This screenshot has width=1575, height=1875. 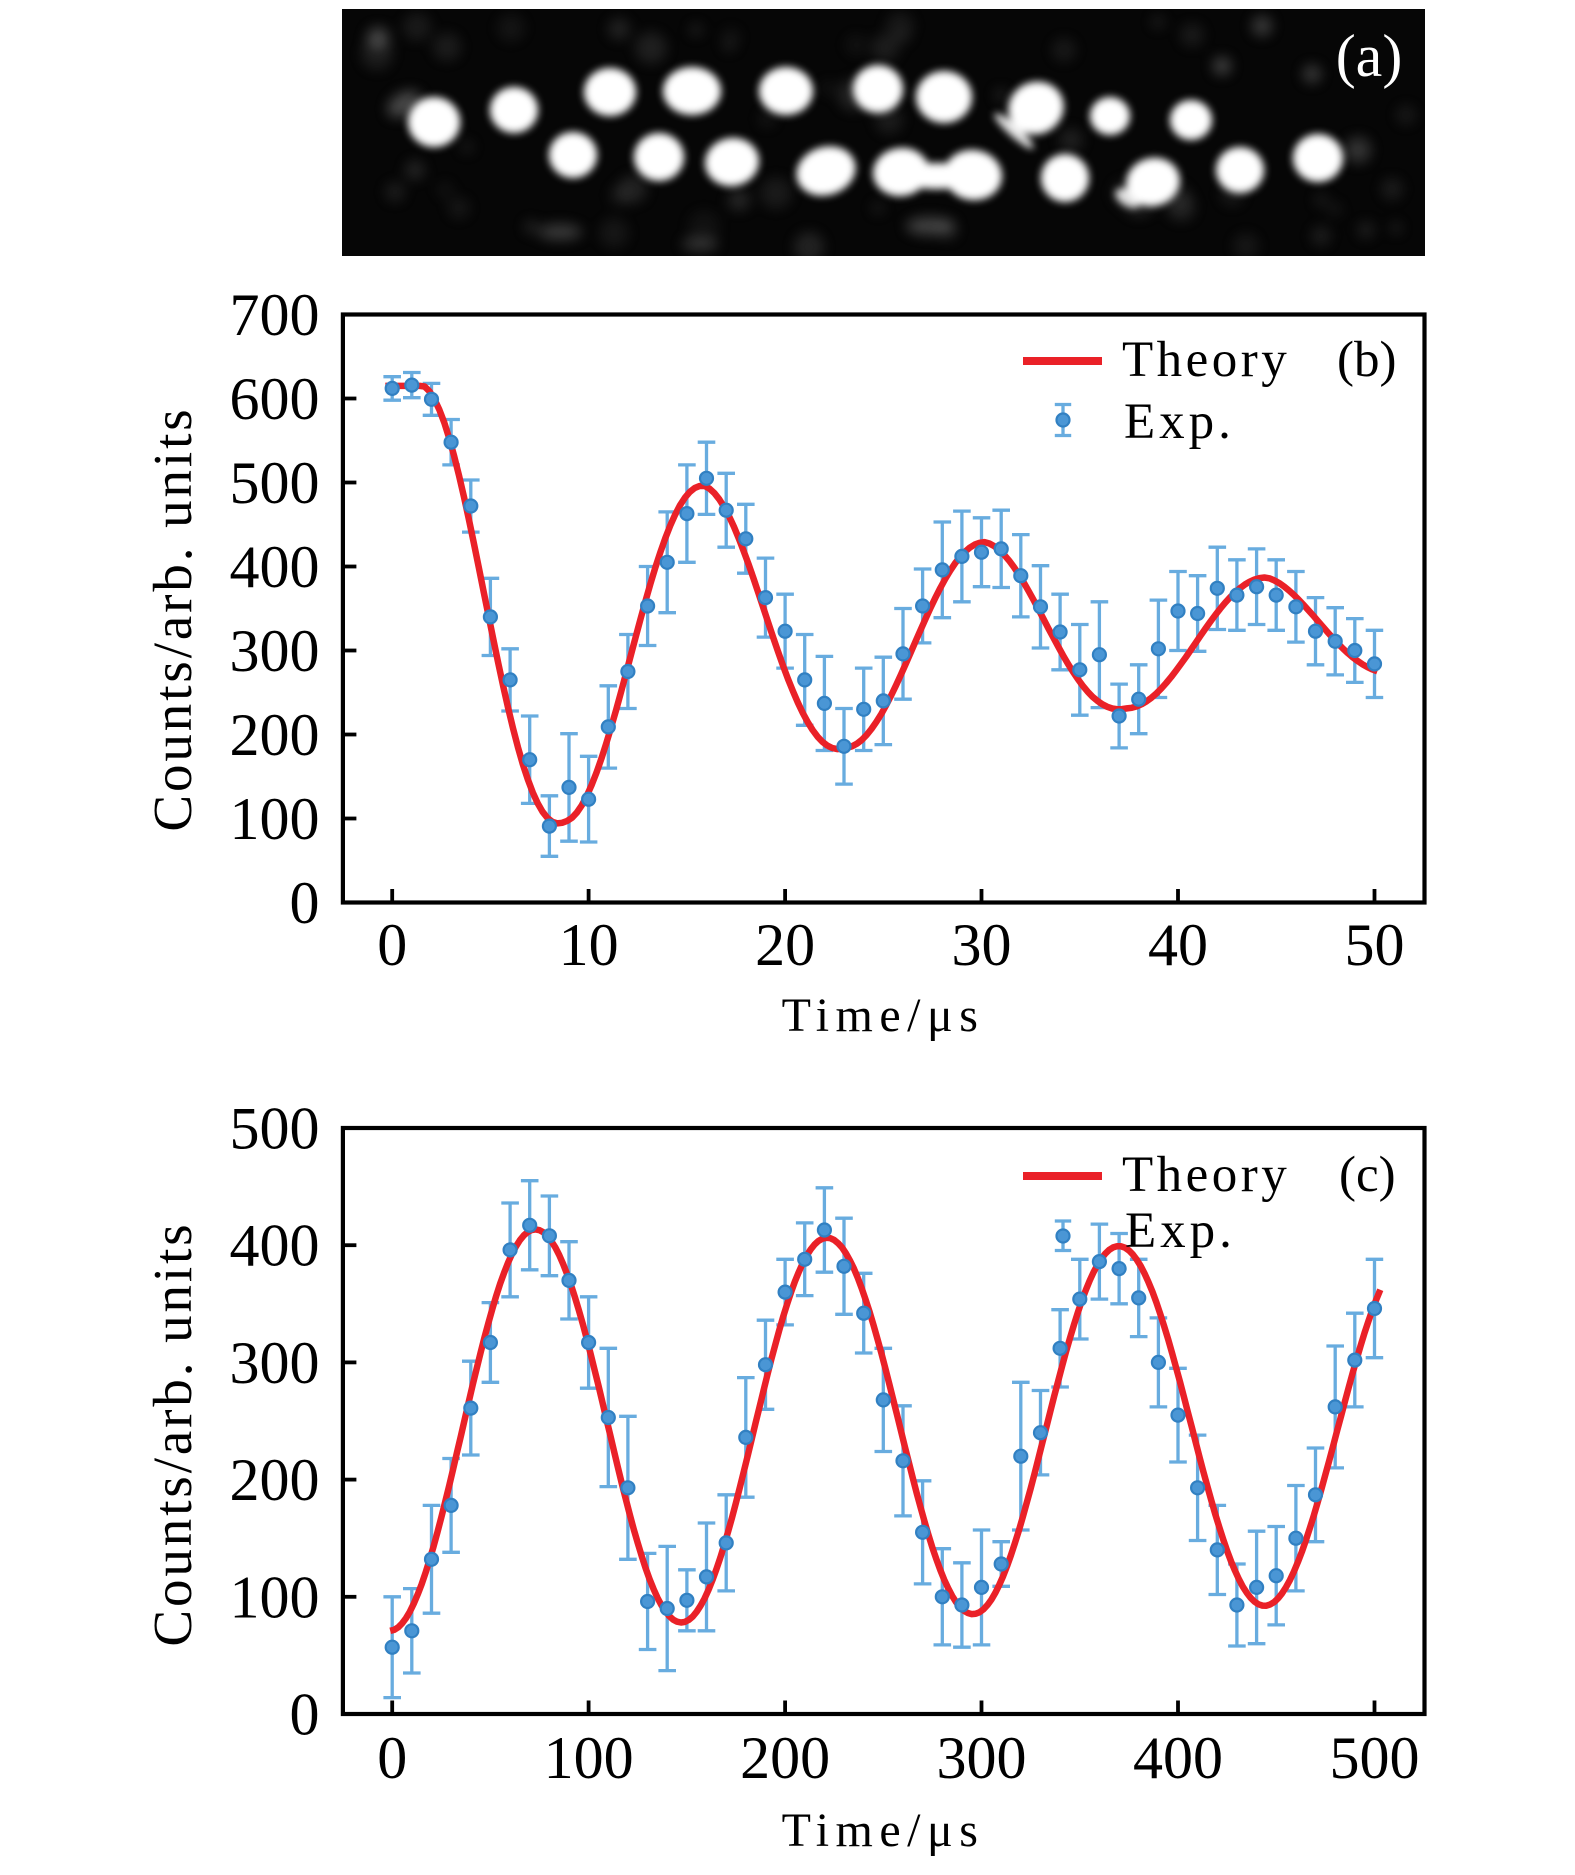 What do you see at coordinates (1178, 945) in the screenshot?
I see `svg-text: 40` at bounding box center [1178, 945].